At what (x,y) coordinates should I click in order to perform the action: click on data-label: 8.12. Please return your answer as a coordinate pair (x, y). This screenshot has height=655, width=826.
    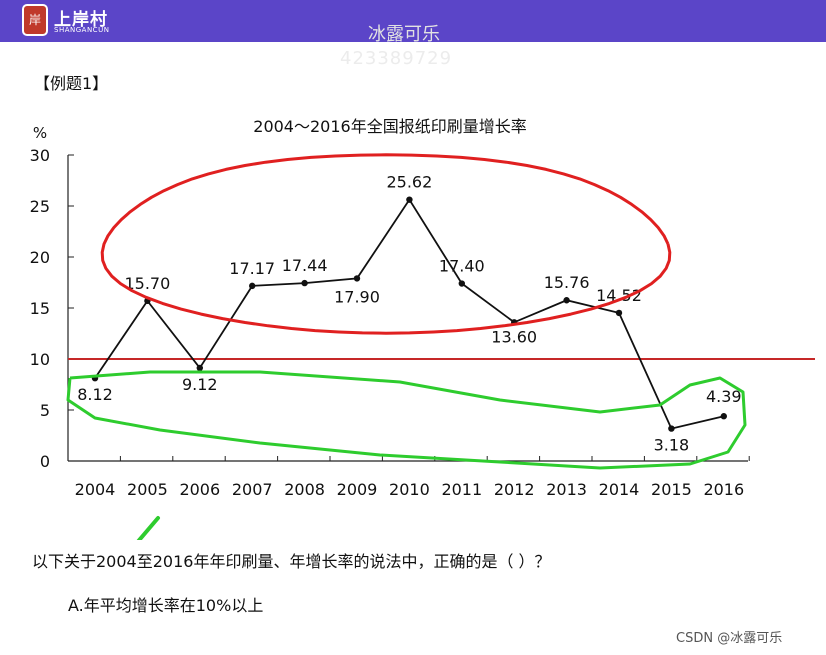
    Looking at the image, I should click on (95, 394).